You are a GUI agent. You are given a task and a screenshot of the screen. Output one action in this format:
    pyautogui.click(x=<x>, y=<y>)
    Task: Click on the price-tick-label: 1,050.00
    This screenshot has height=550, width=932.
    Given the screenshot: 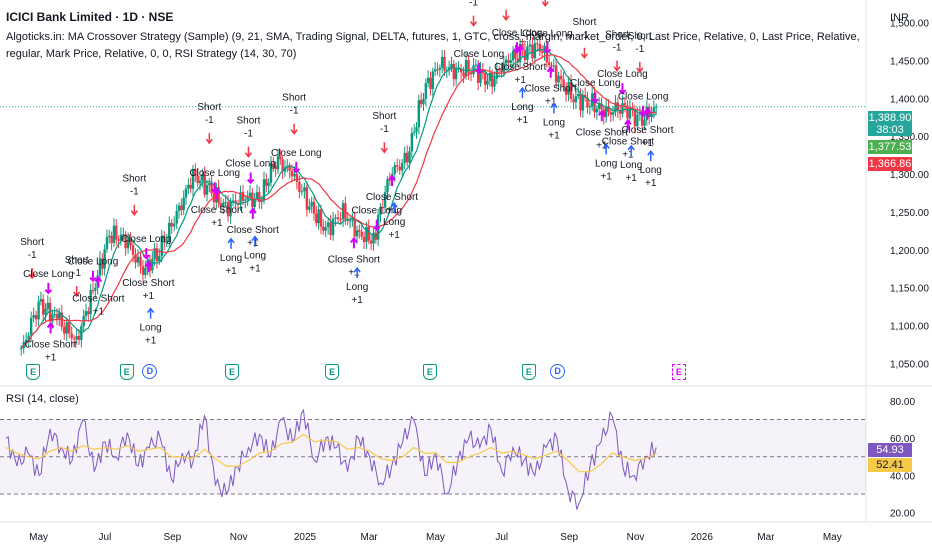 What is the action you would take?
    pyautogui.click(x=909, y=364)
    